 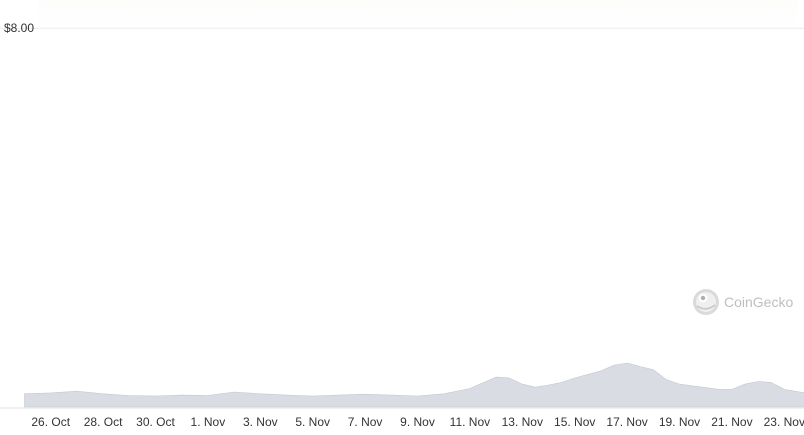 I want to click on x-tick-label: 1. Nov, so click(x=208, y=422).